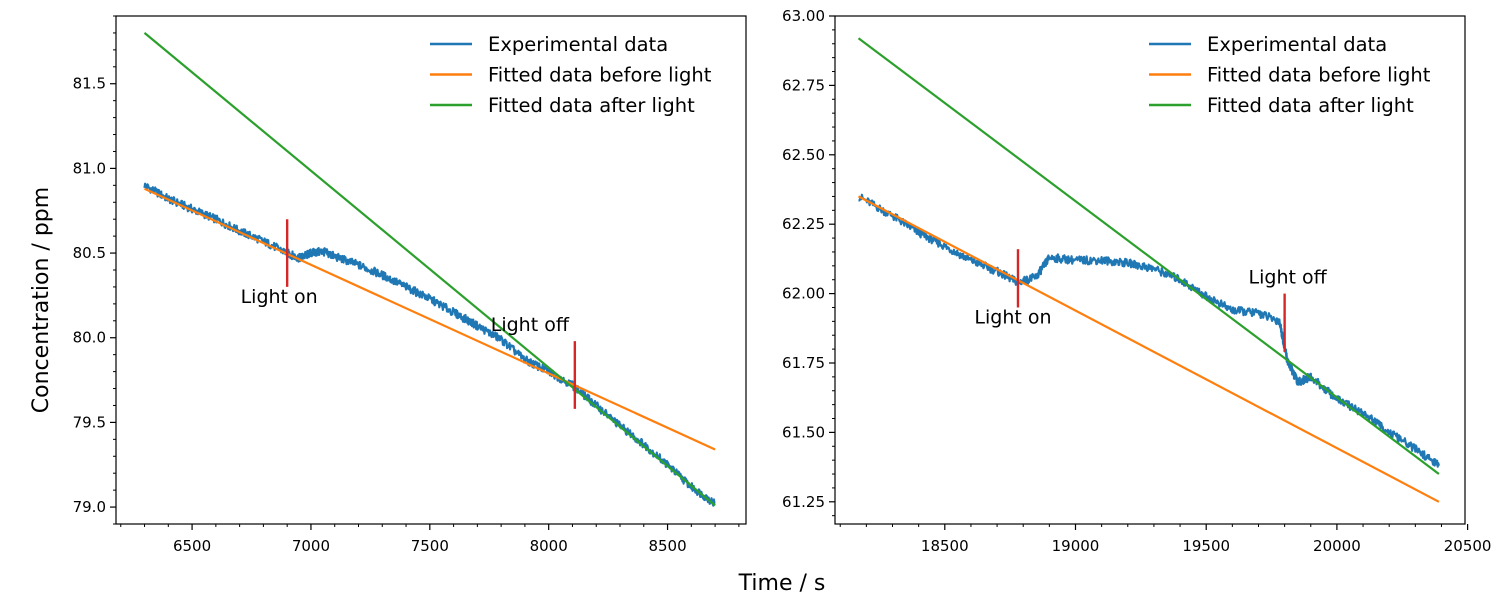 The width and height of the screenshot is (1500, 600). What do you see at coordinates (803, 502) in the screenshot?
I see `y-tick-label: 61.25` at bounding box center [803, 502].